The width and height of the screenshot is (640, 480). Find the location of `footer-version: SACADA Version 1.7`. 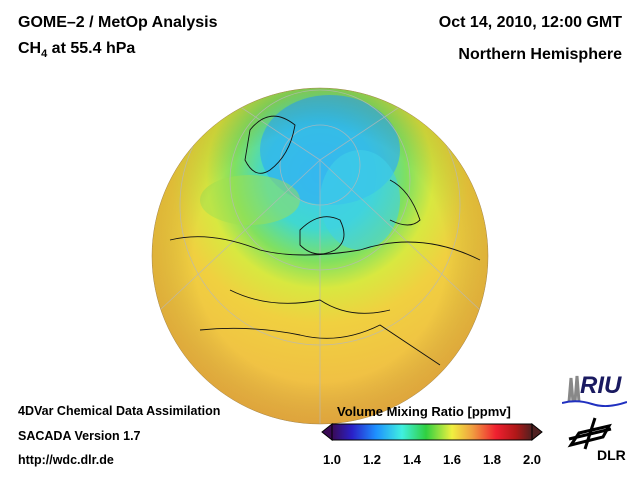

footer-version: SACADA Version 1.7 is located at coordinates (79, 436).